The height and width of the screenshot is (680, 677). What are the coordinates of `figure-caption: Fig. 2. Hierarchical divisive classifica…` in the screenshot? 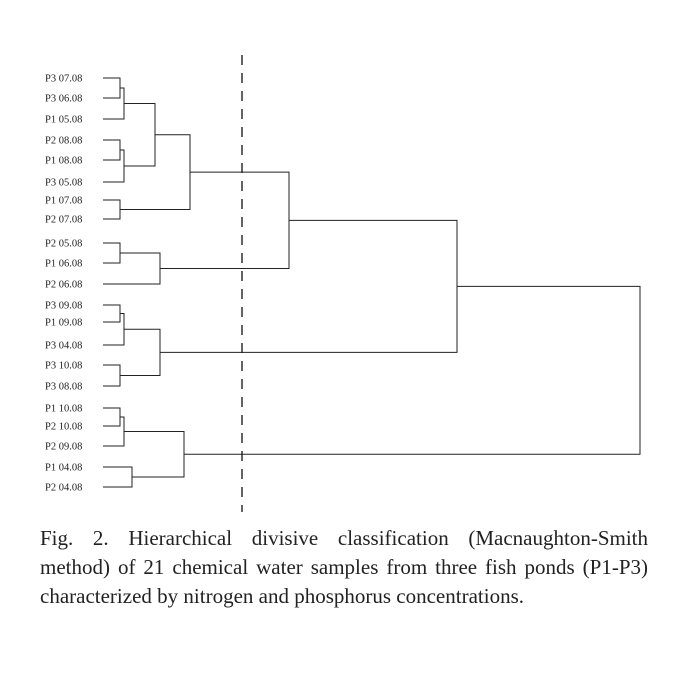 It's located at (344, 567).